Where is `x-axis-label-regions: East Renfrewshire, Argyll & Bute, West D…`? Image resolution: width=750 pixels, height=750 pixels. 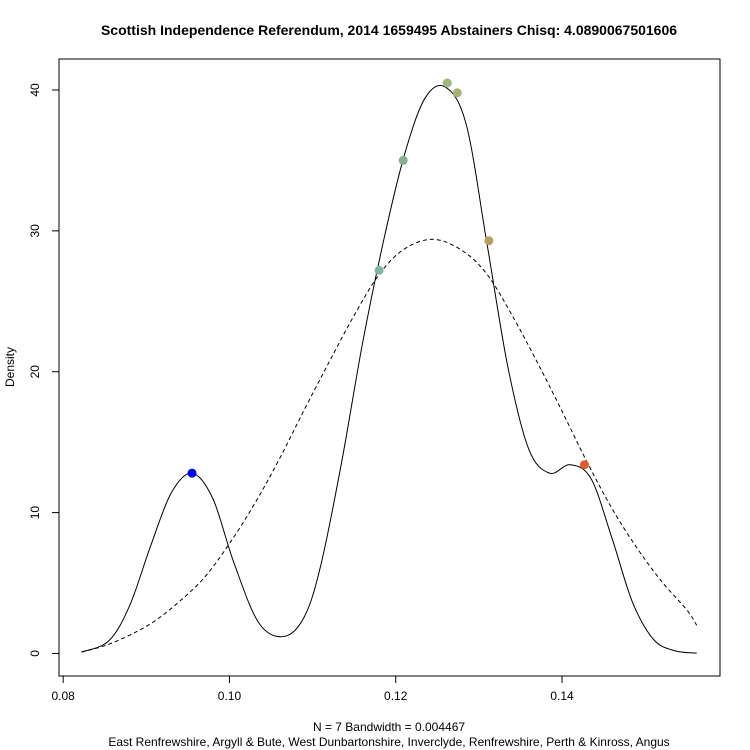
x-axis-label-regions: East Renfrewshire, Argyll & Bute, West D… is located at coordinates (388, 742).